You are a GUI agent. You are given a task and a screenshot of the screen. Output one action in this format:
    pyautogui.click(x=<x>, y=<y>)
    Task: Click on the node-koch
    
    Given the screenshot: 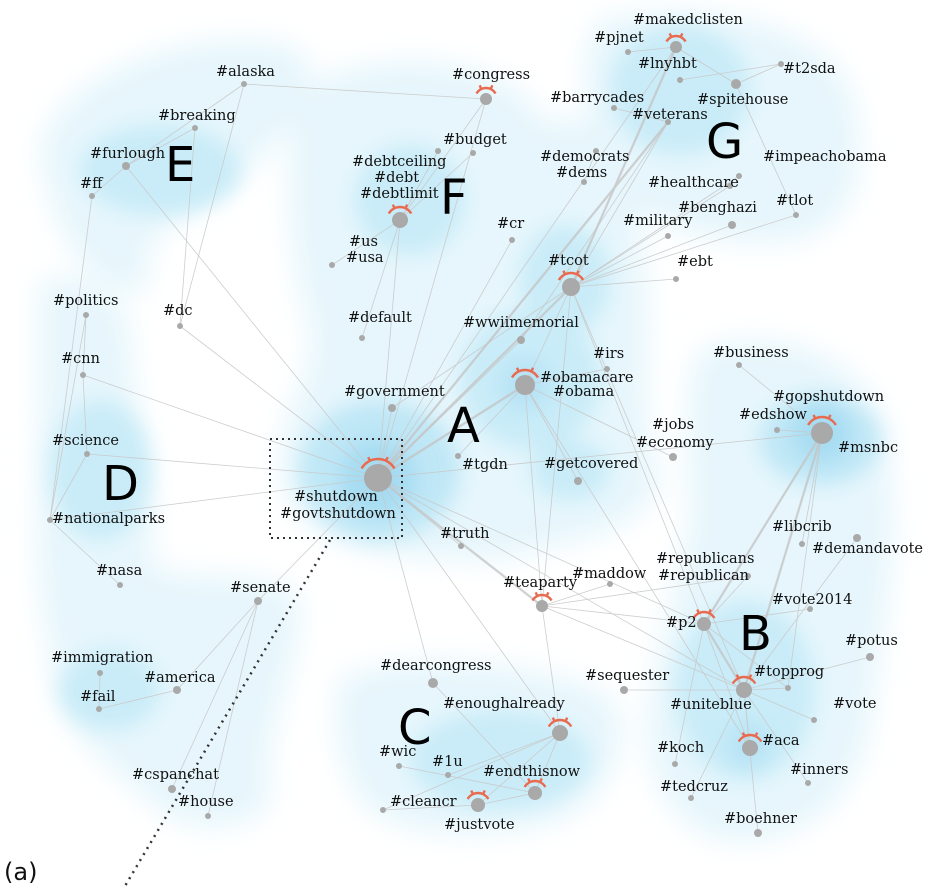 What is the action you would take?
    pyautogui.click(x=675, y=764)
    